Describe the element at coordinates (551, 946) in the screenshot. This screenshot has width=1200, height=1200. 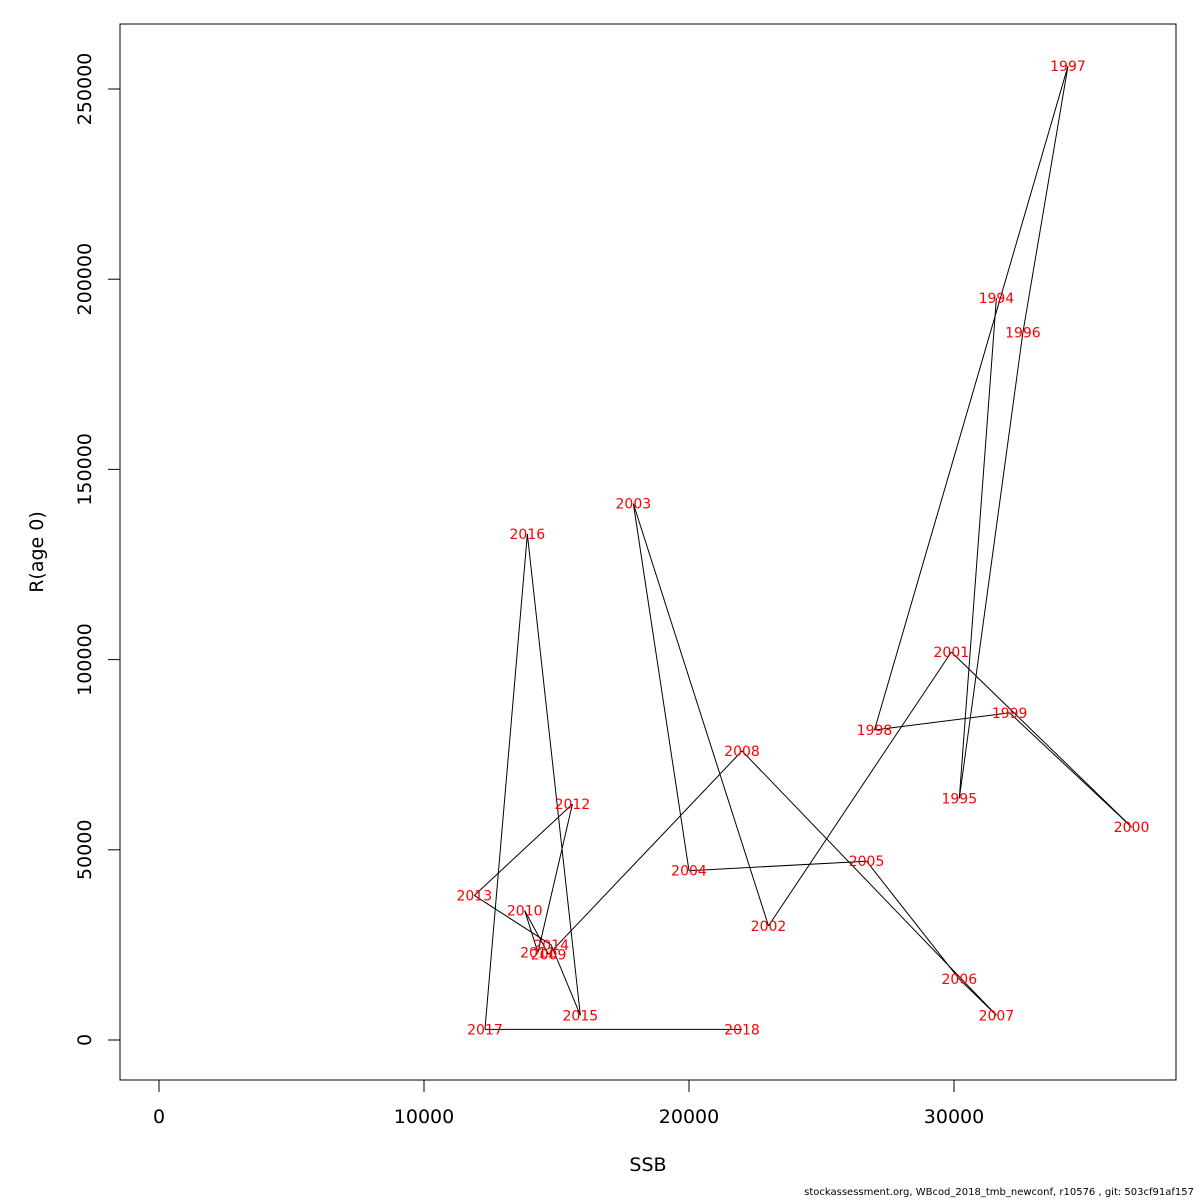
I see `year-label-2014: 2014` at that location.